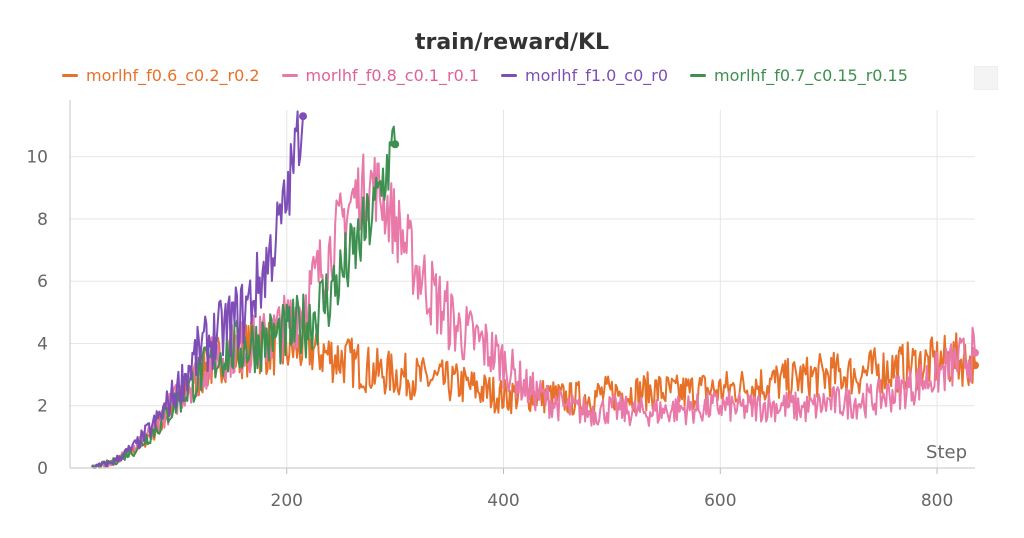  I want to click on y-tick-label-2: 4, so click(42, 344).